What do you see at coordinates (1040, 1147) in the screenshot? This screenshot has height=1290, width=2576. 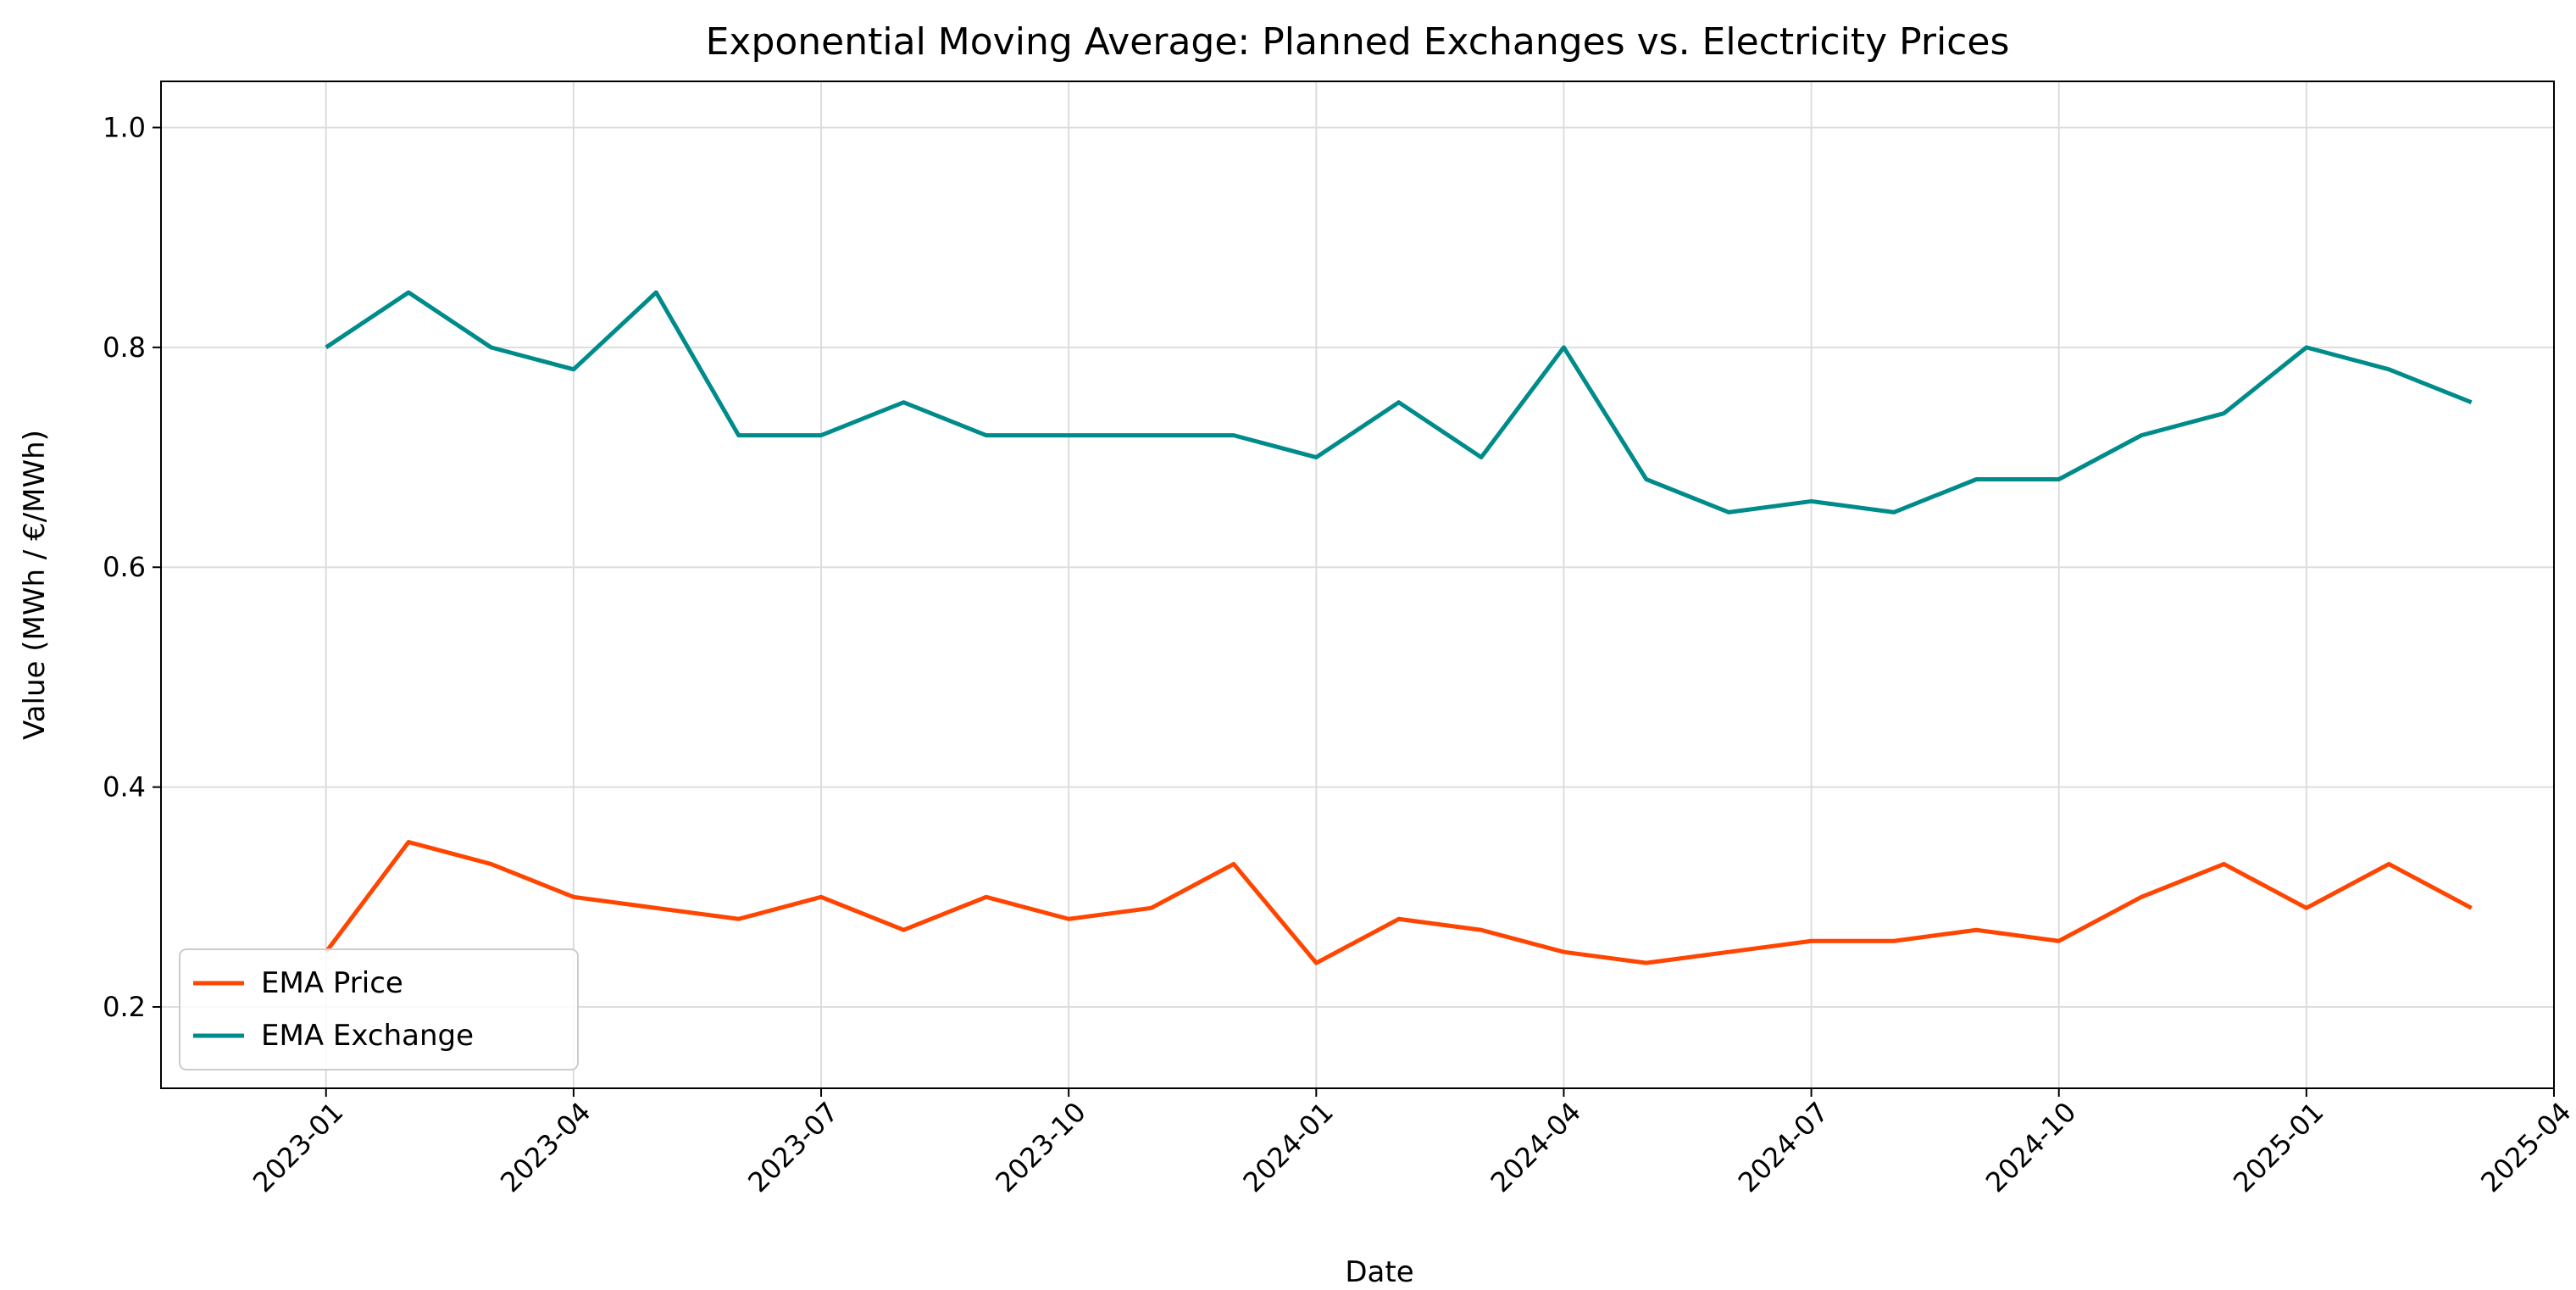 I see `x-tick-label: 2023-10` at bounding box center [1040, 1147].